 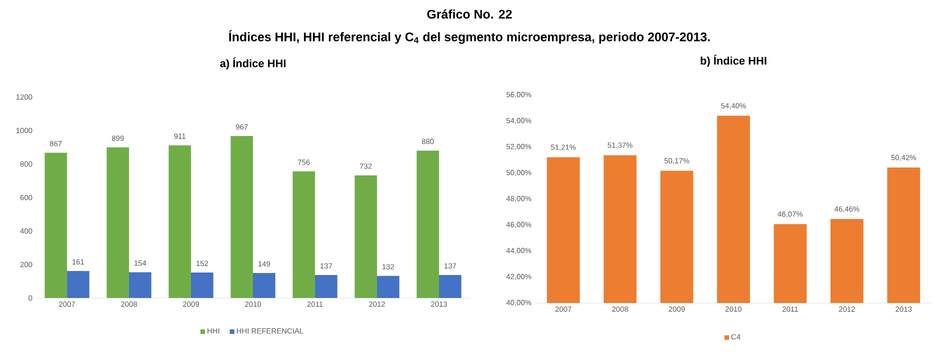 What do you see at coordinates (469, 37) in the screenshot?
I see `text: Índices HHI, HHI referencial y C$_{4}$ del segmento microempresa, periodo 2007-2013.` at bounding box center [469, 37].